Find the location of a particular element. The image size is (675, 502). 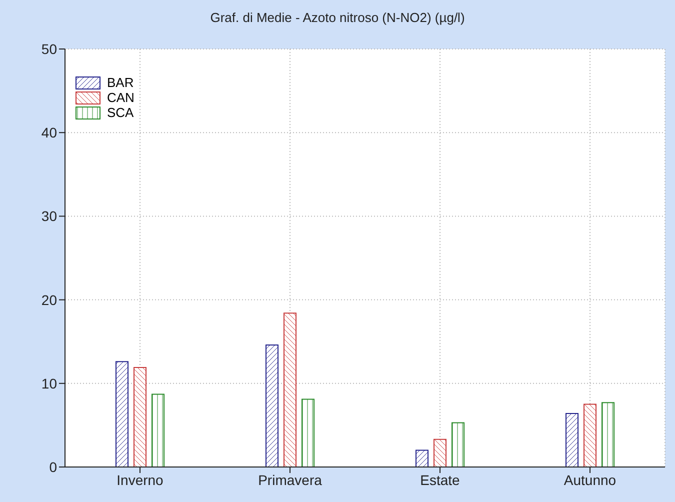

legend-label: SCA is located at coordinates (120, 112).